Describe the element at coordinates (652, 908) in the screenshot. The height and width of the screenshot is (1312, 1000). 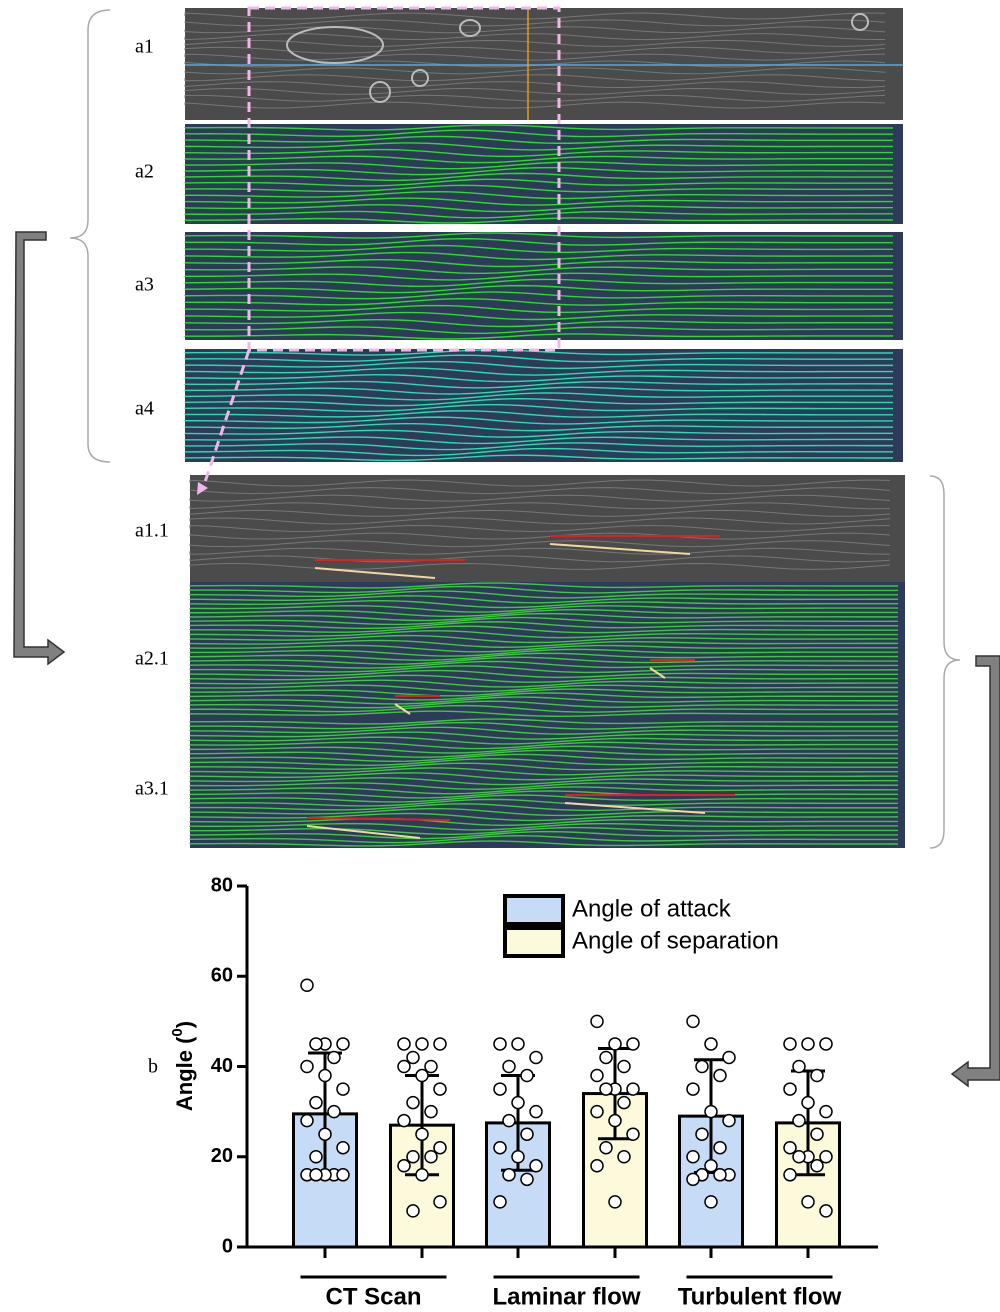
I see `legend-label: Angle of attack` at that location.